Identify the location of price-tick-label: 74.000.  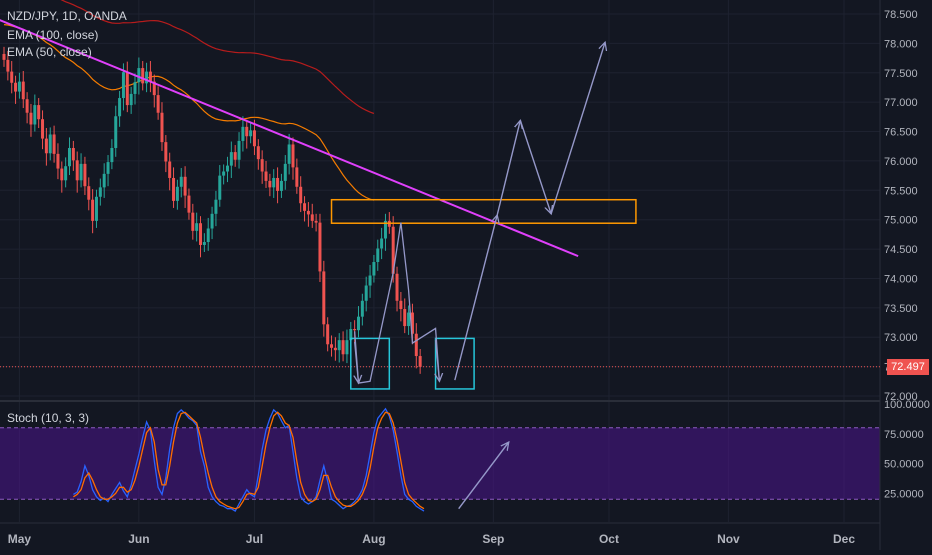
(901, 279).